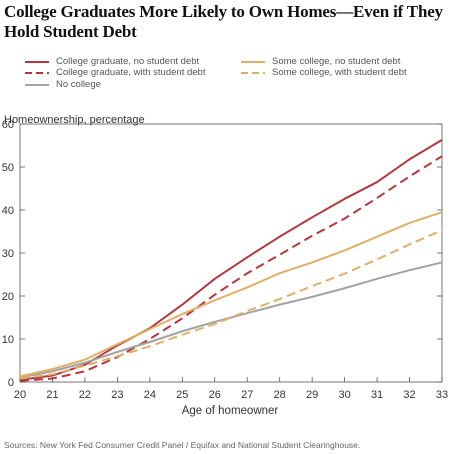 The image size is (460, 454). I want to click on y-tick-label: 40, so click(8, 211).